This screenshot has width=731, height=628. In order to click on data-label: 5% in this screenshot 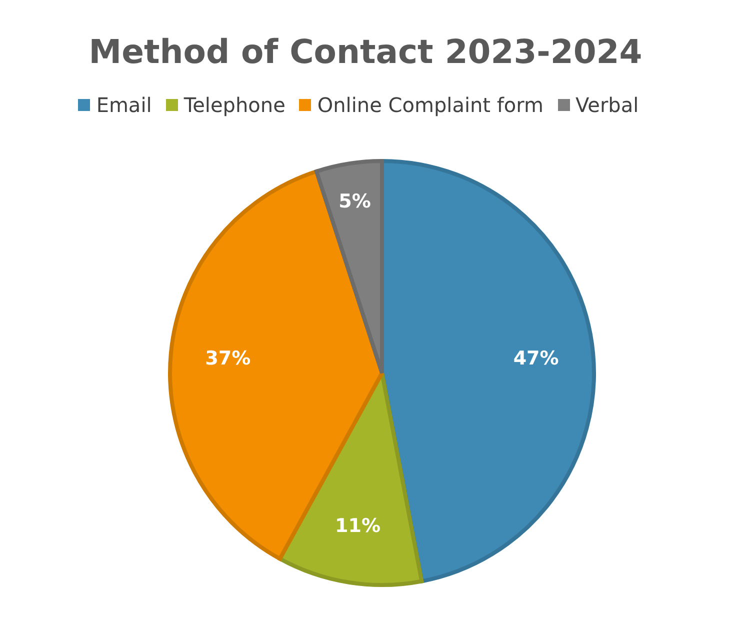, I will do `click(354, 201)`.